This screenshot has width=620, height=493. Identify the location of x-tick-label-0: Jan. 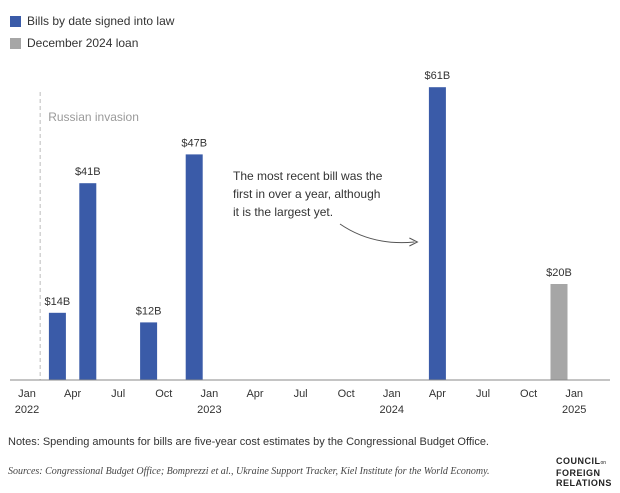
(27, 394).